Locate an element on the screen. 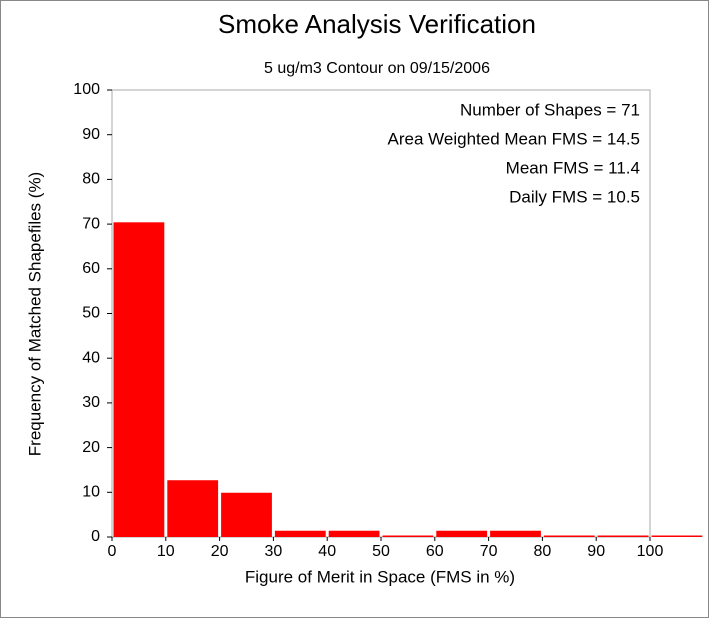 The image size is (709, 618). y-axis-label: Frequency of Matched Shapefiles (%) is located at coordinates (34, 314).